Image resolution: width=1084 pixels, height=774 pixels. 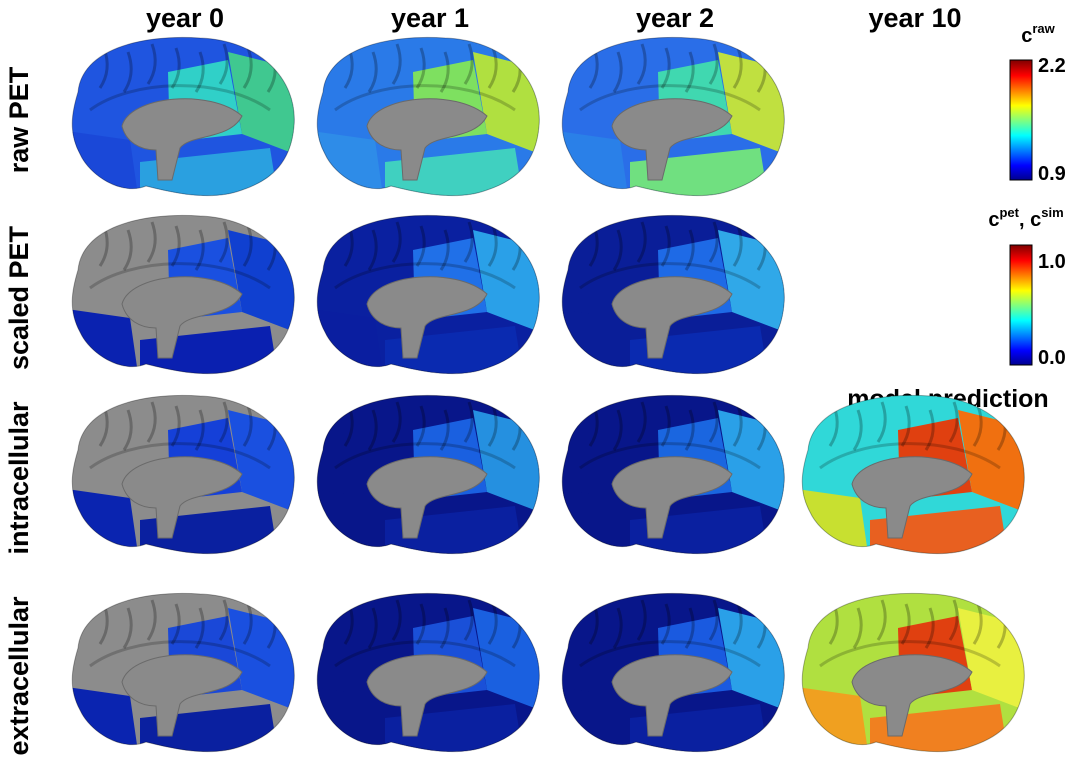 I want to click on colorbar-title: cpet, csim, so click(x=1025, y=218).